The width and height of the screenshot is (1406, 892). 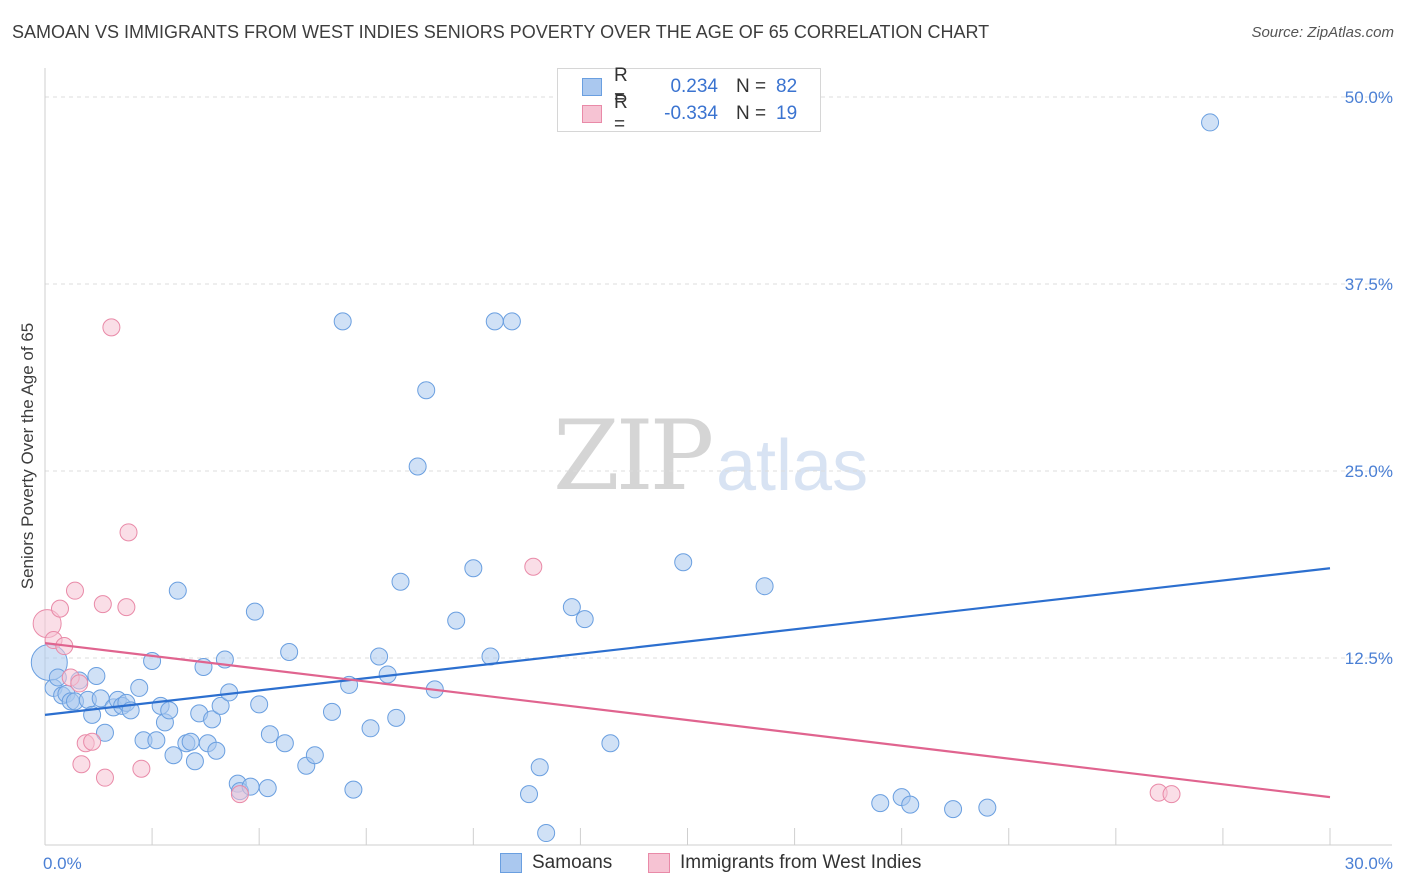 I want to click on watermark-atlas: atlas, so click(x=792, y=466).